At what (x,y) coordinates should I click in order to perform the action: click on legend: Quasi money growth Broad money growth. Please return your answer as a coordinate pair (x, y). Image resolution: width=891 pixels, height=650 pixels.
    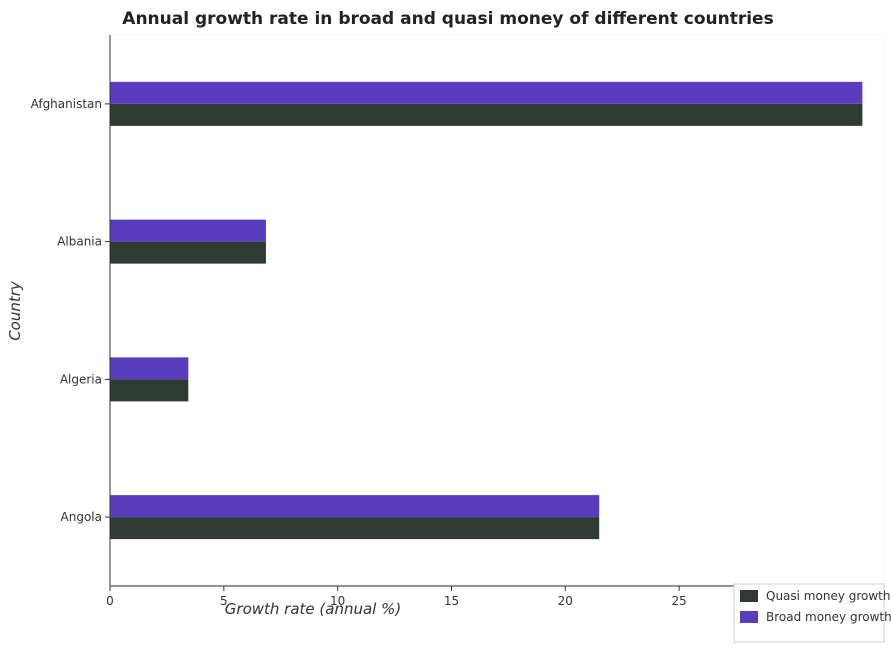
    Looking at the image, I should click on (812, 613).